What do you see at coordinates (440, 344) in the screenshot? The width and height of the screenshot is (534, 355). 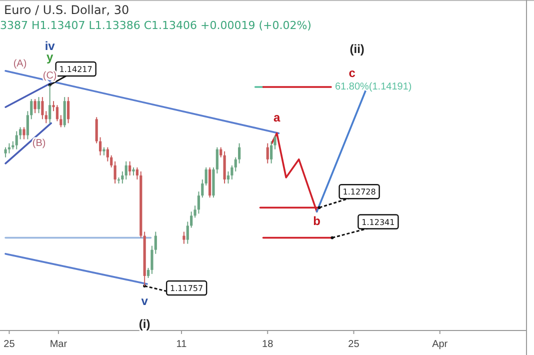 I see `x-tick-label: Apr` at bounding box center [440, 344].